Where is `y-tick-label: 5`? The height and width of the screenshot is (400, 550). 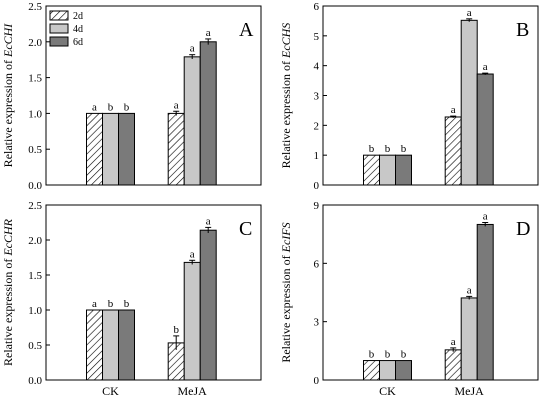
y-tick-label: 5 is located at coordinates (317, 37).